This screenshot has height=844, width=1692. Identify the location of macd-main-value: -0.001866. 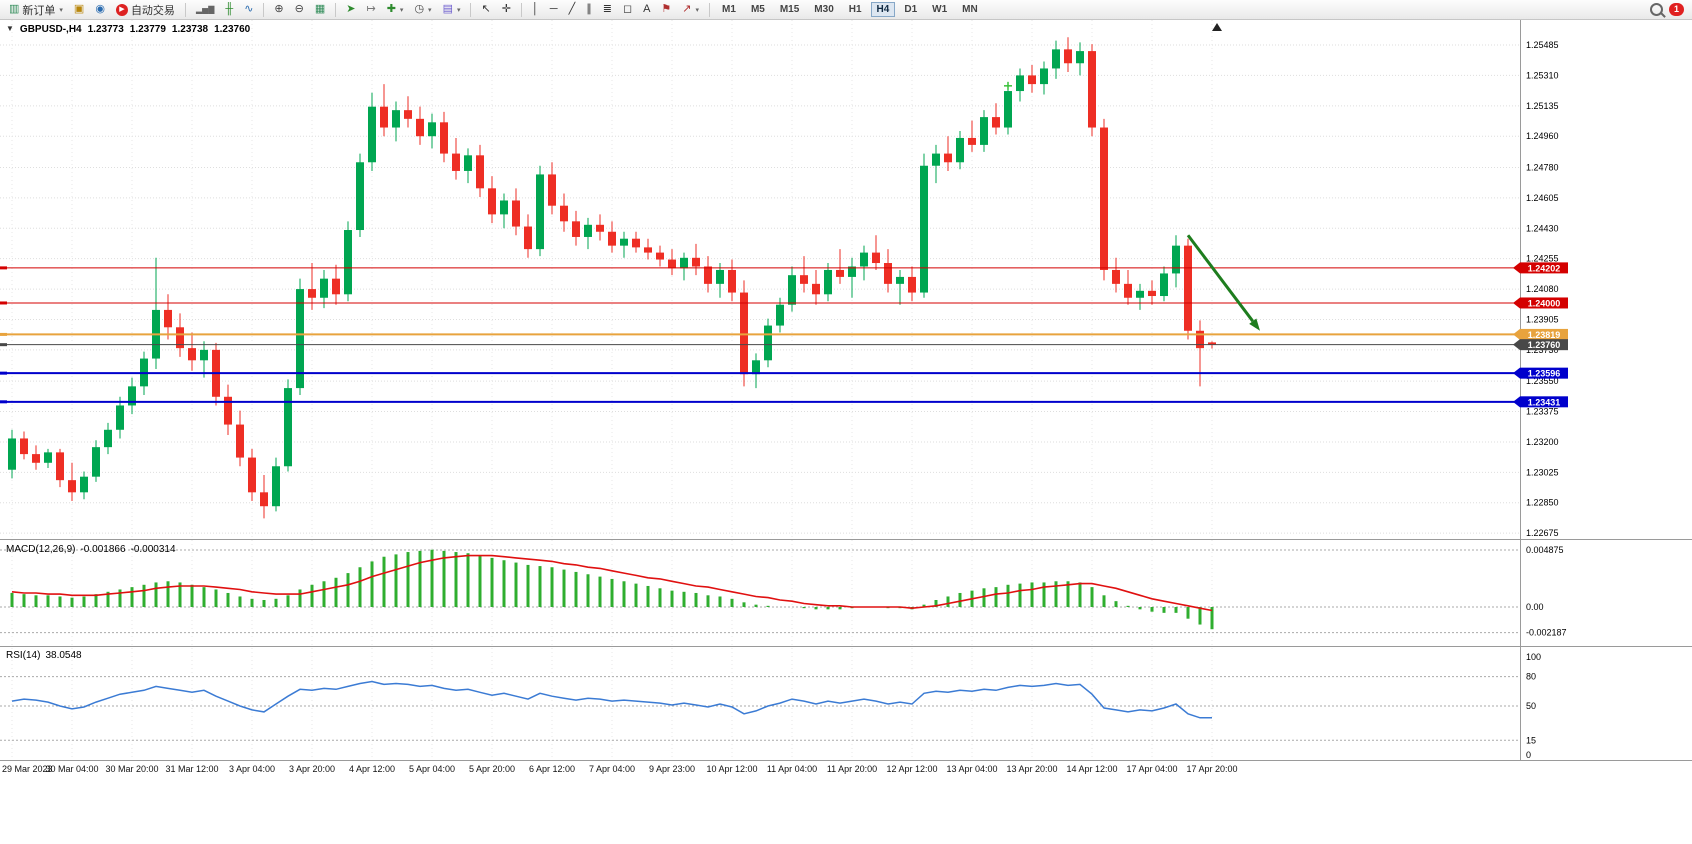
(103, 549).